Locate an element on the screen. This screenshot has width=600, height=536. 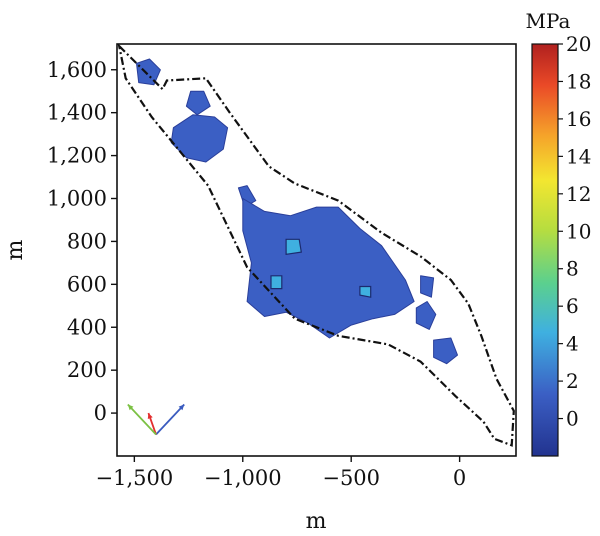
colorbar-unit: MPa is located at coordinates (548, 21).